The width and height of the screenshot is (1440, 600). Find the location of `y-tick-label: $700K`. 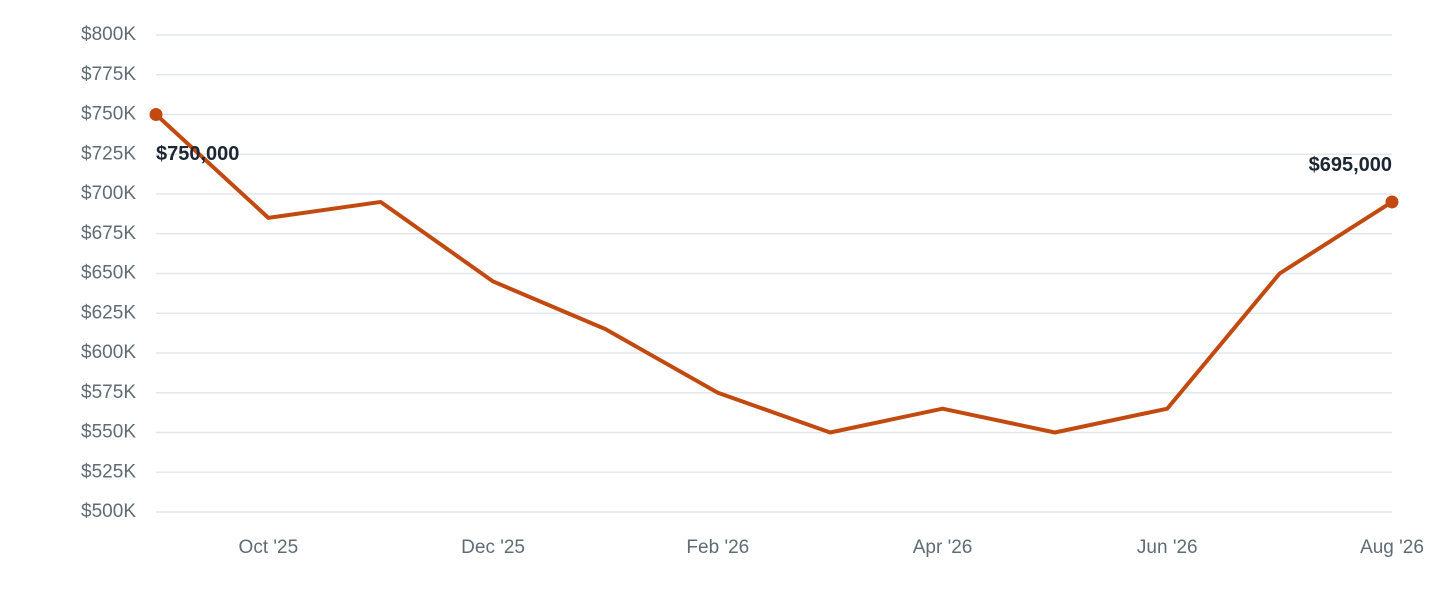

y-tick-label: $700K is located at coordinates (108, 193).